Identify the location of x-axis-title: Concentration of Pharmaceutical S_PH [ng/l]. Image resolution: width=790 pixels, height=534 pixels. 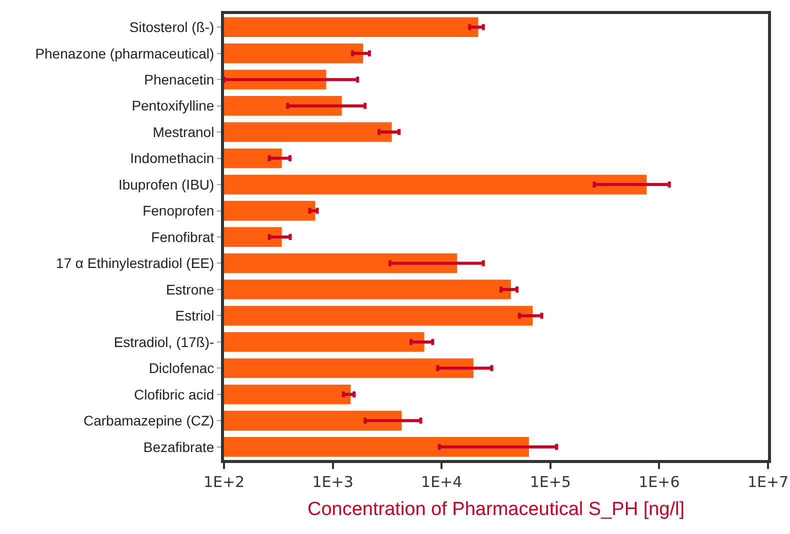
(496, 509).